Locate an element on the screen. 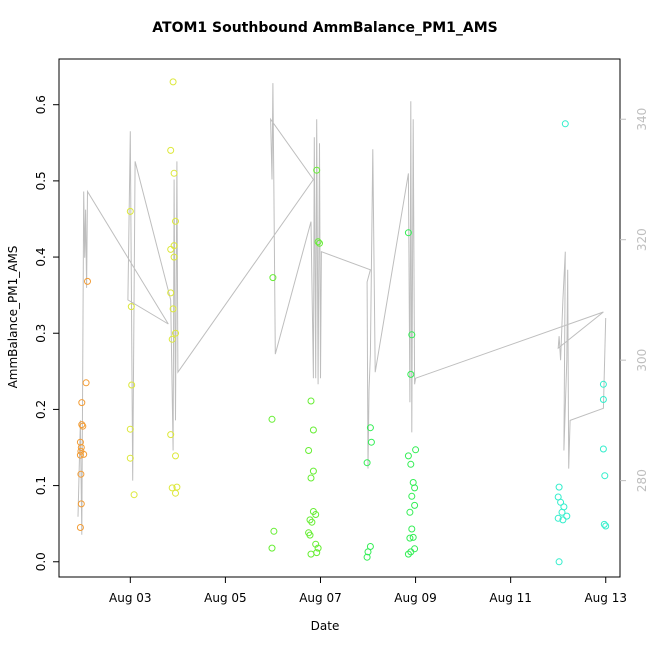 The width and height of the screenshot is (650, 650). y-axis-right: 280 300 320 340 is located at coordinates (634, 300).